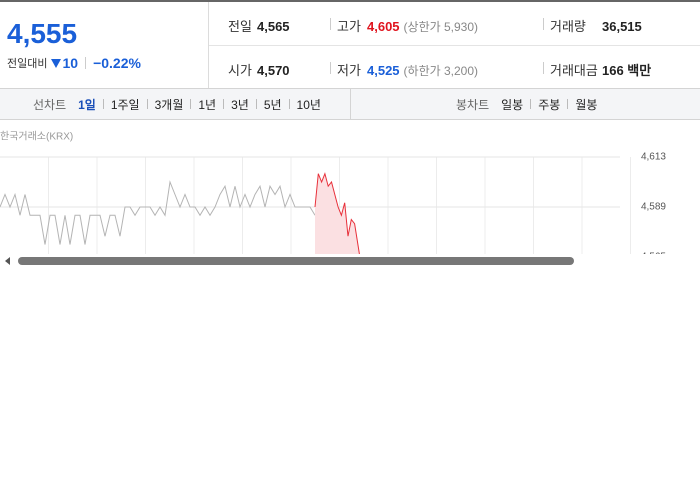  Describe the element at coordinates (441, 71) in the screenshot. I see `stat-note: (하한가 3,200)` at that location.